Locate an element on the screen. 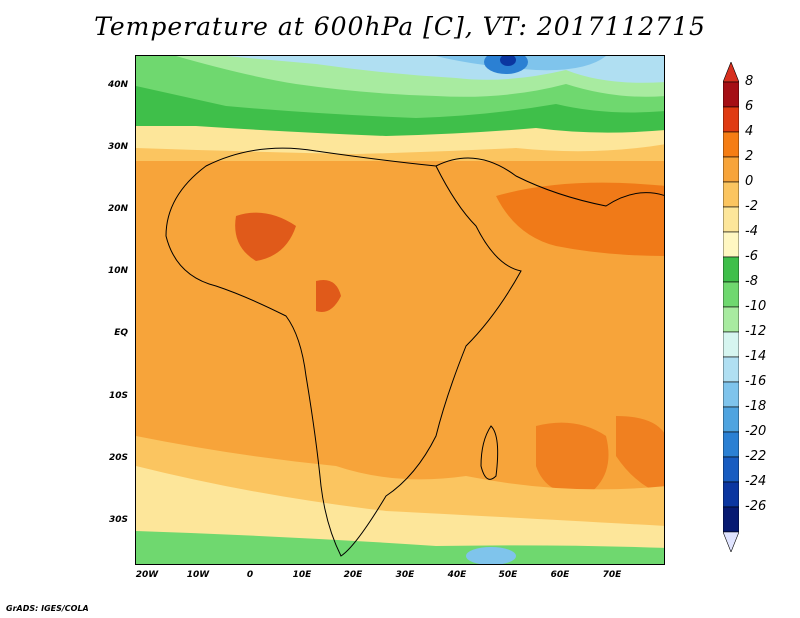 The height and width of the screenshot is (618, 800). colorbar-label: -4 is located at coordinates (751, 231).